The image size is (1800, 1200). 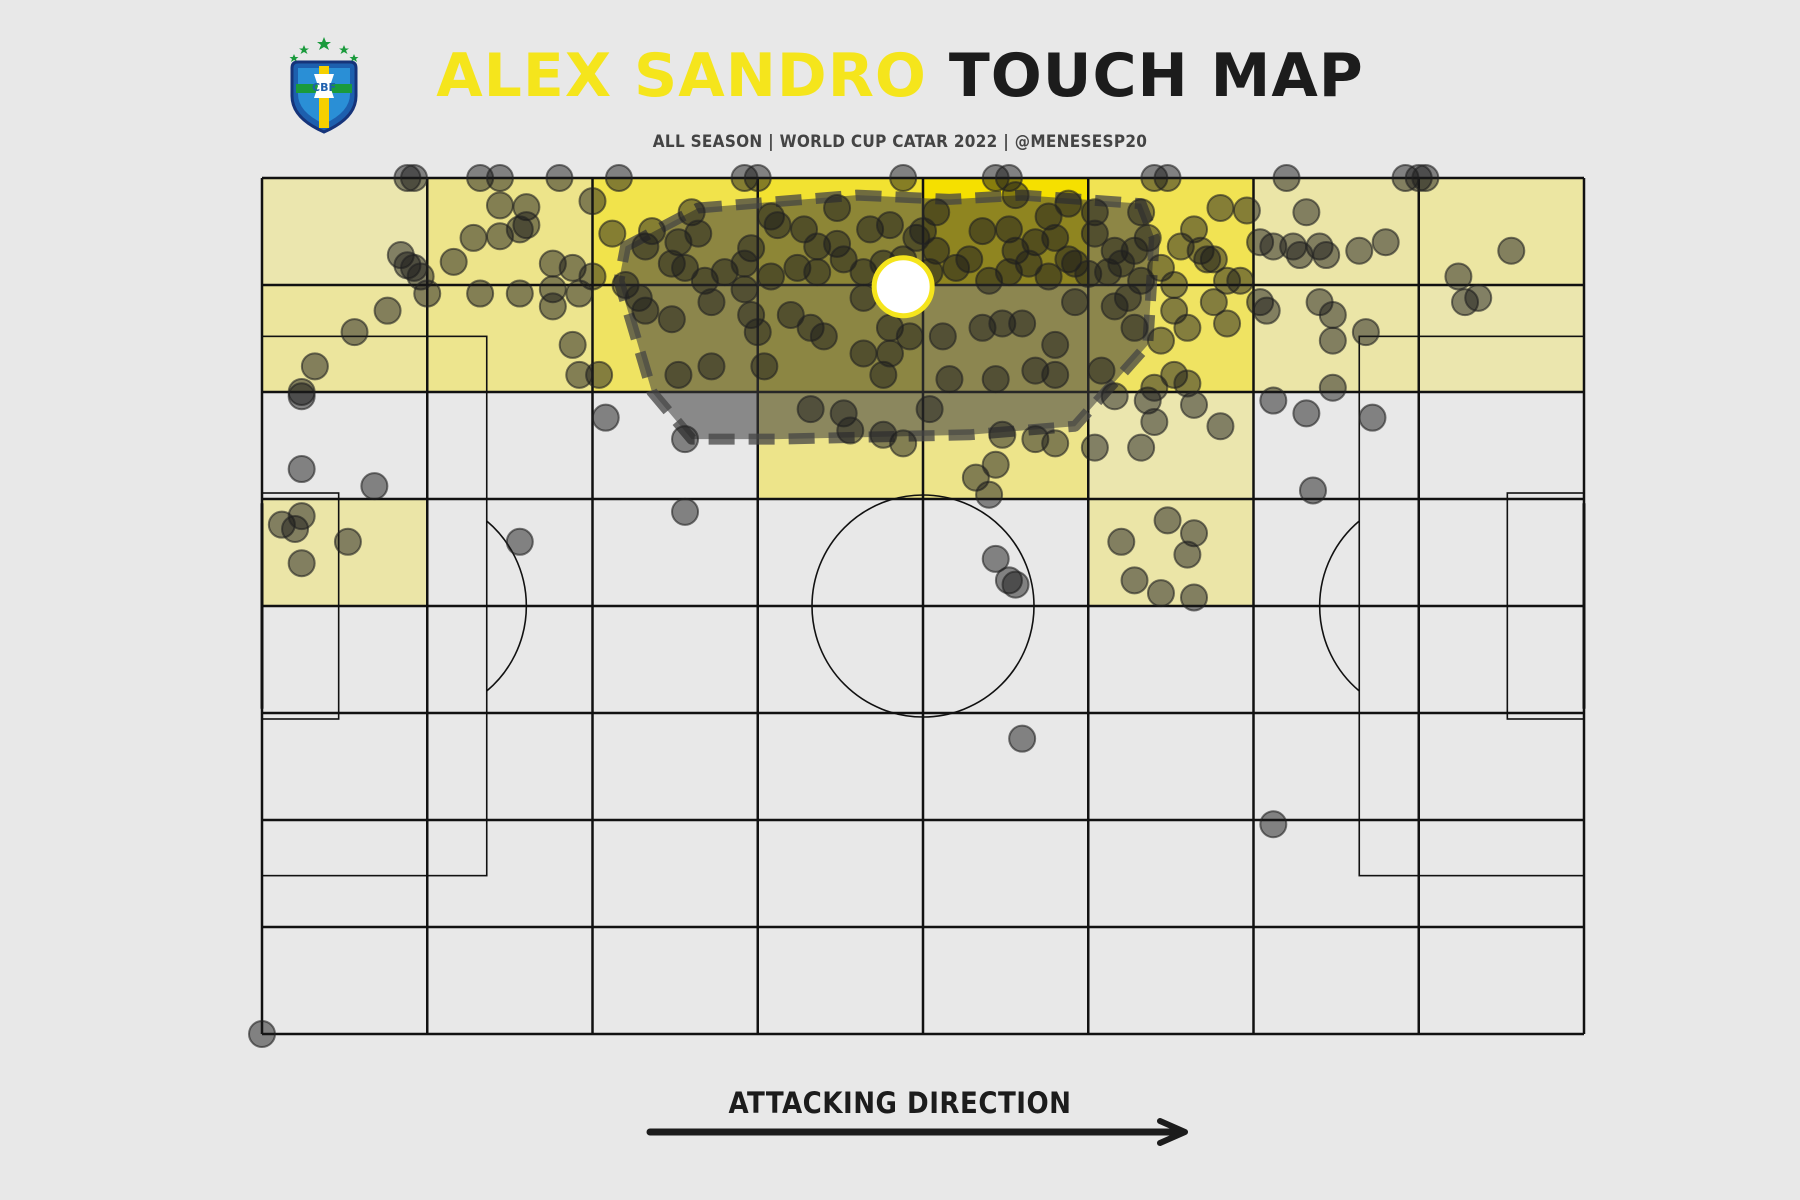 What do you see at coordinates (324, 87) in the screenshot?
I see `crest-text: CBF` at bounding box center [324, 87].